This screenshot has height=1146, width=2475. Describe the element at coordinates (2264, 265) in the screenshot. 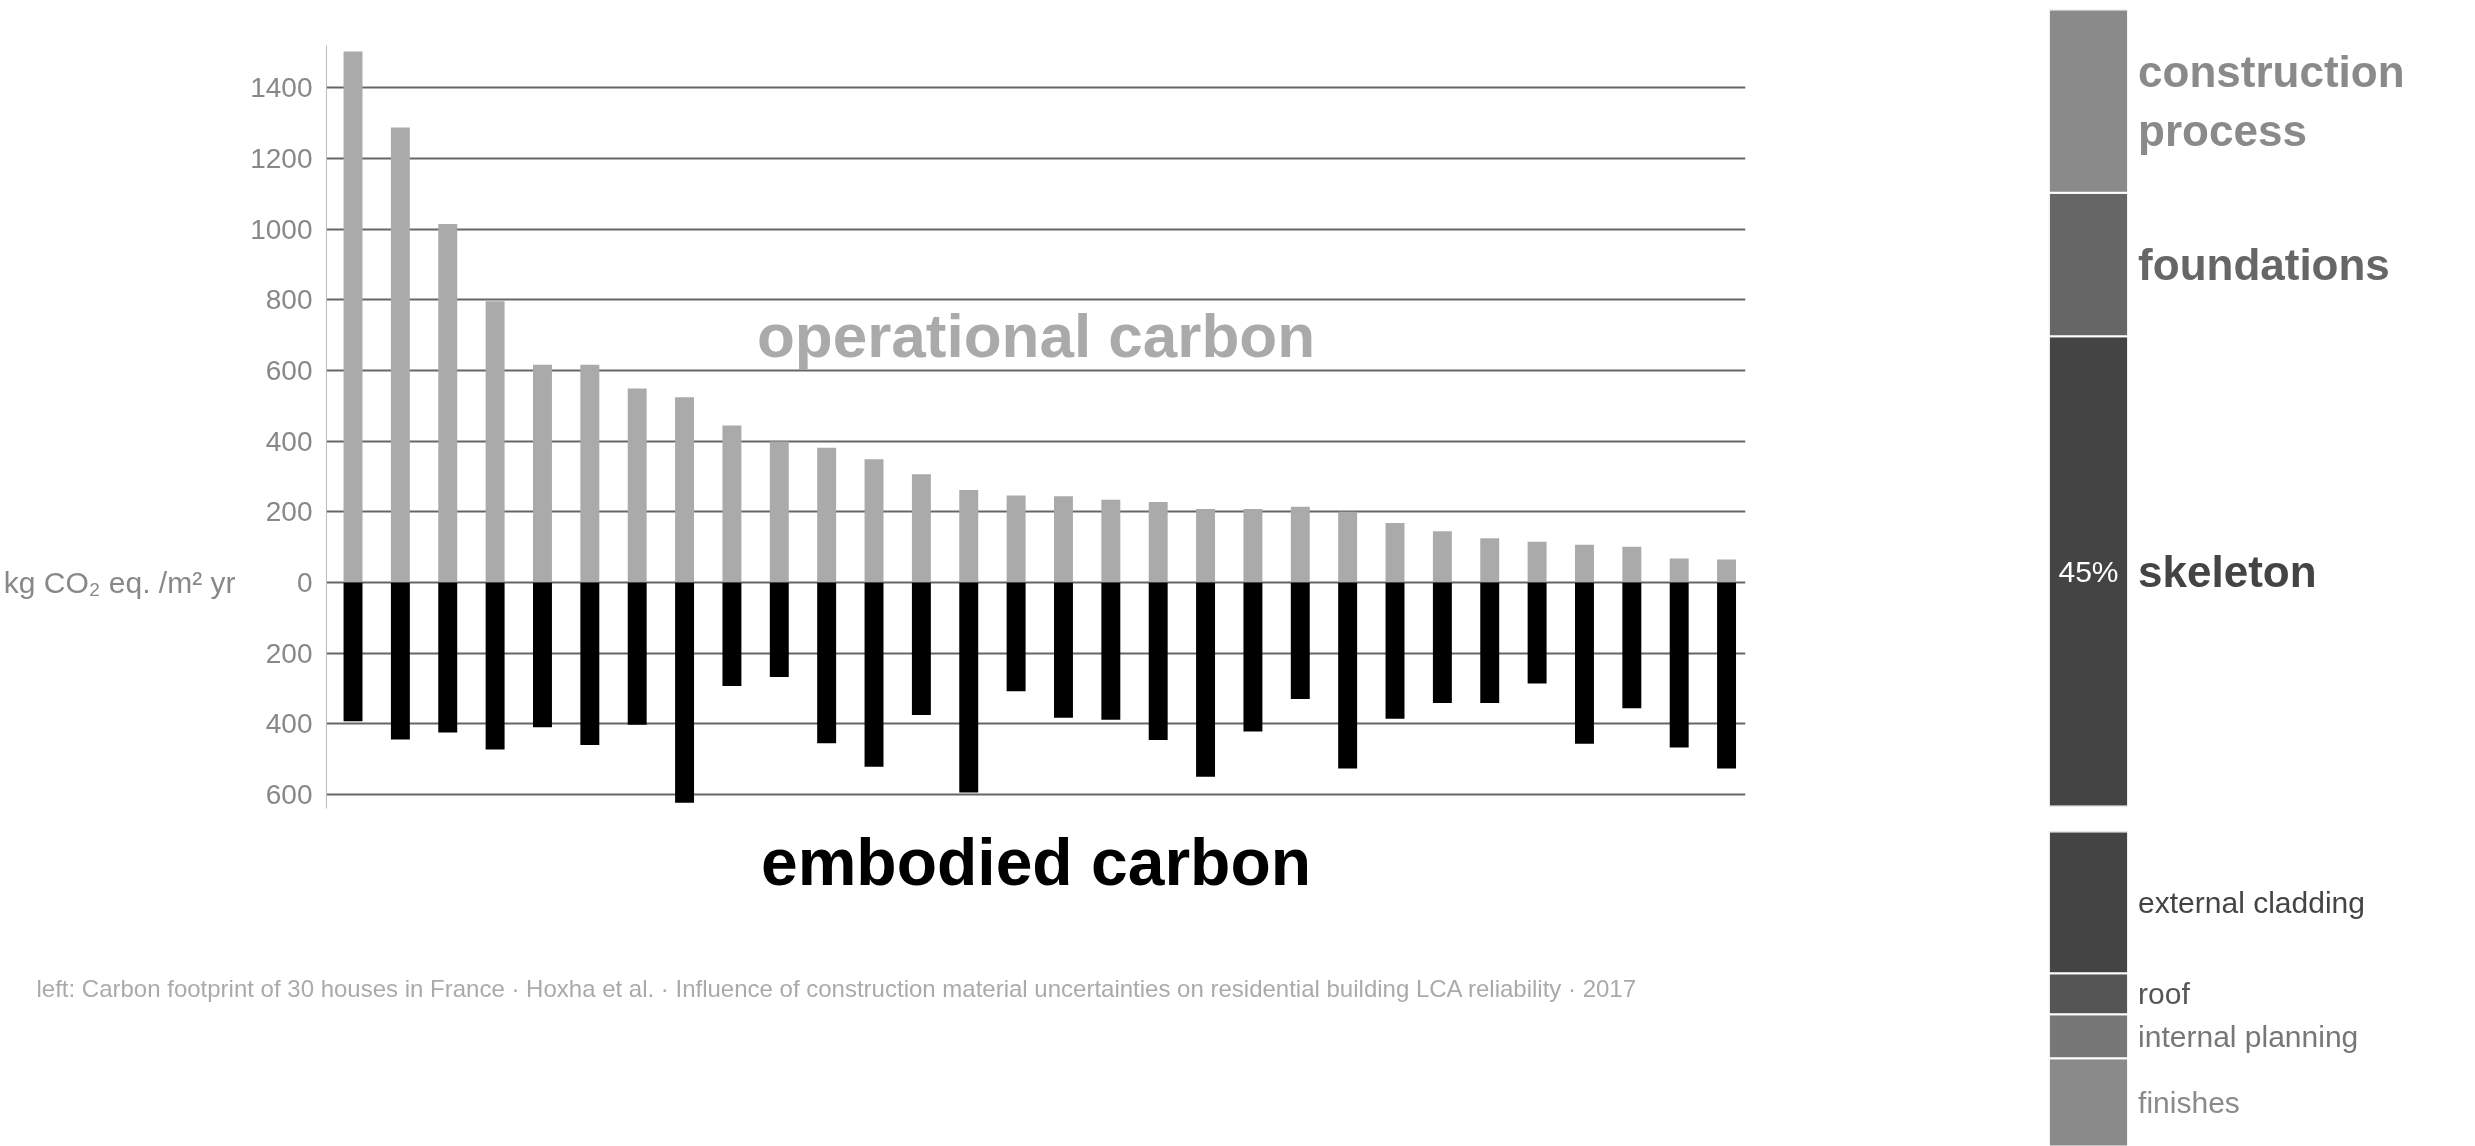

I see `series-label: foundations` at that location.